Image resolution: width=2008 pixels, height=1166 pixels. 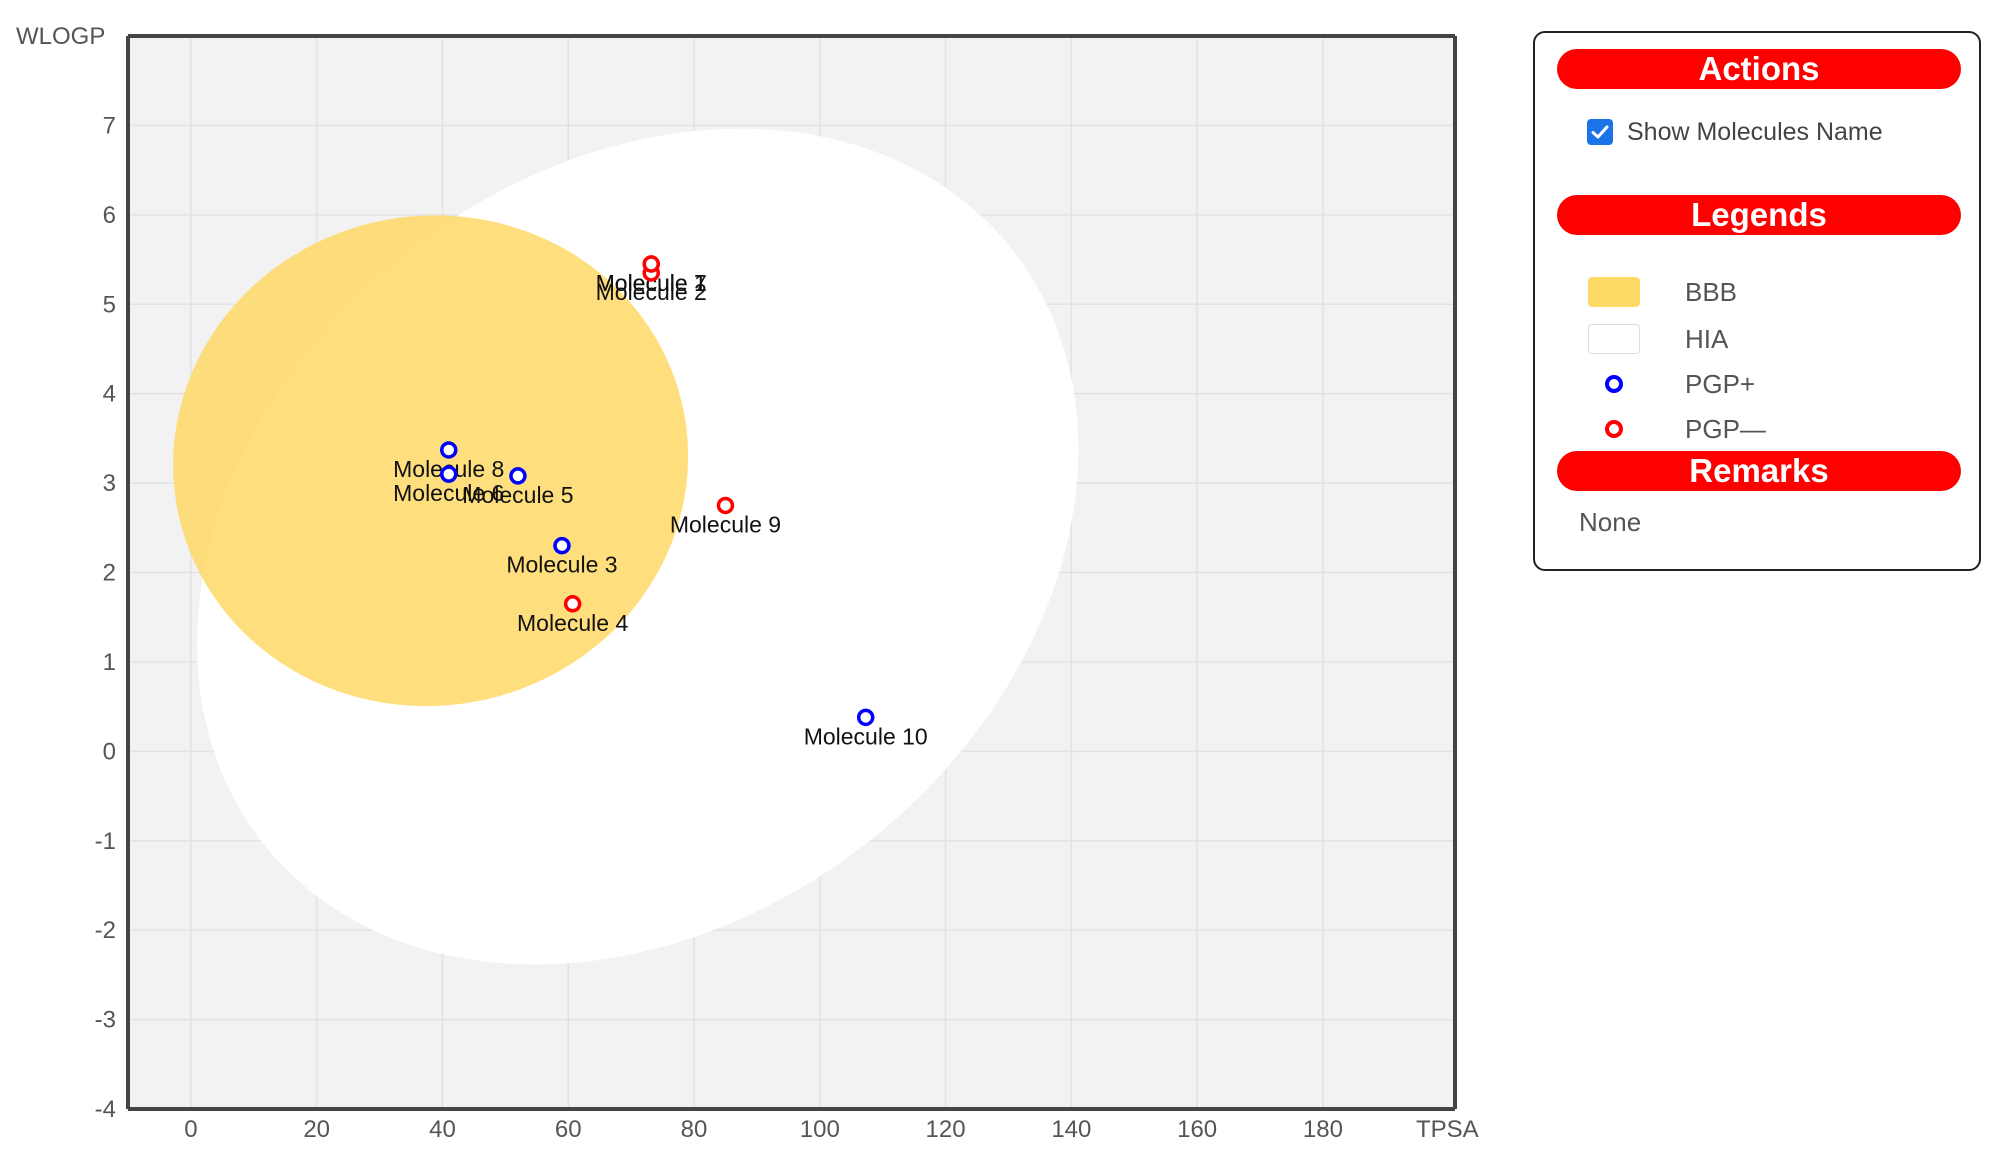 I want to click on legend-item-pgp-minus: PGP—, so click(x=1676, y=429).